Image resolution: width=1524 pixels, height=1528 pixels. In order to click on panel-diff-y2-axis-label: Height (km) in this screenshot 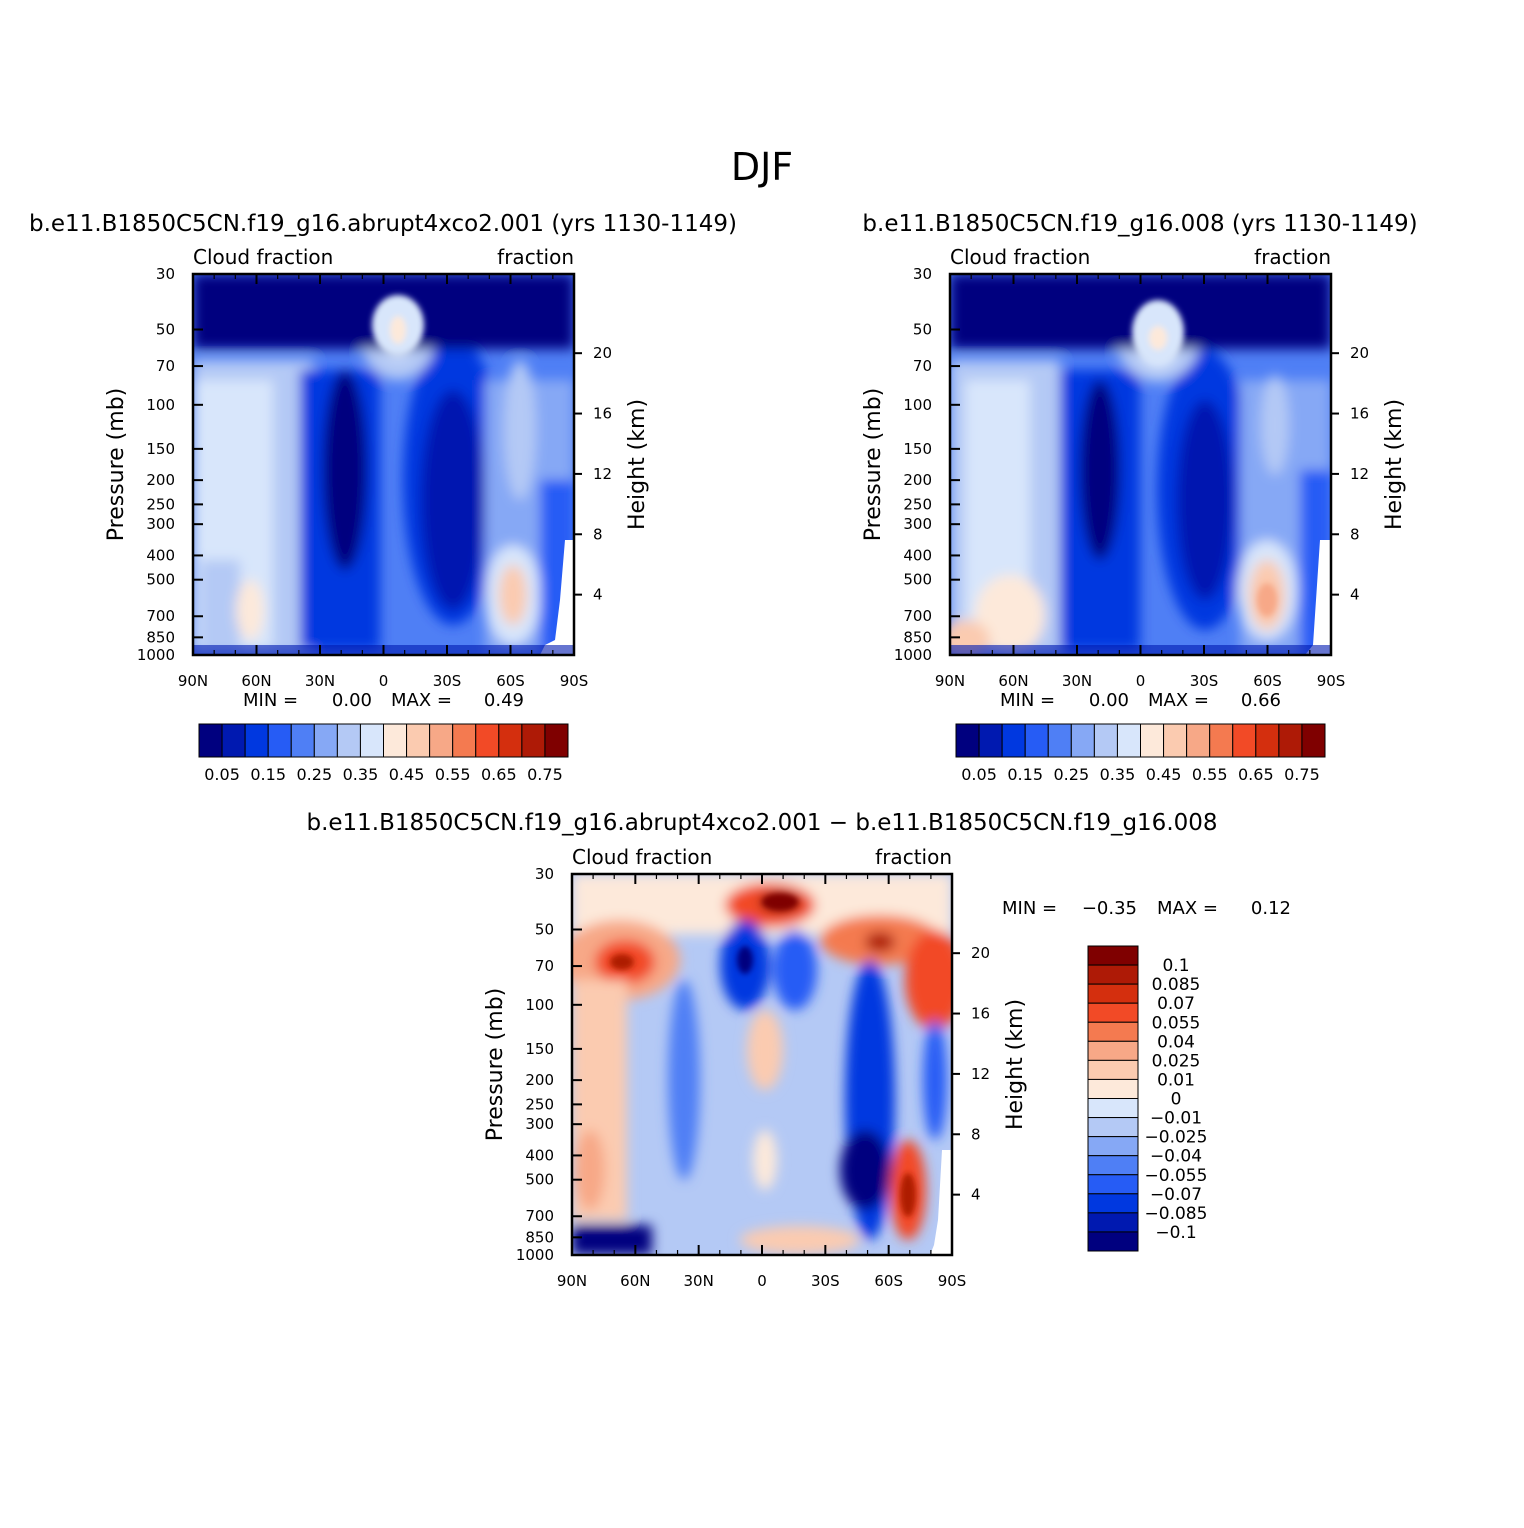, I will do `click(1015, 1064)`.